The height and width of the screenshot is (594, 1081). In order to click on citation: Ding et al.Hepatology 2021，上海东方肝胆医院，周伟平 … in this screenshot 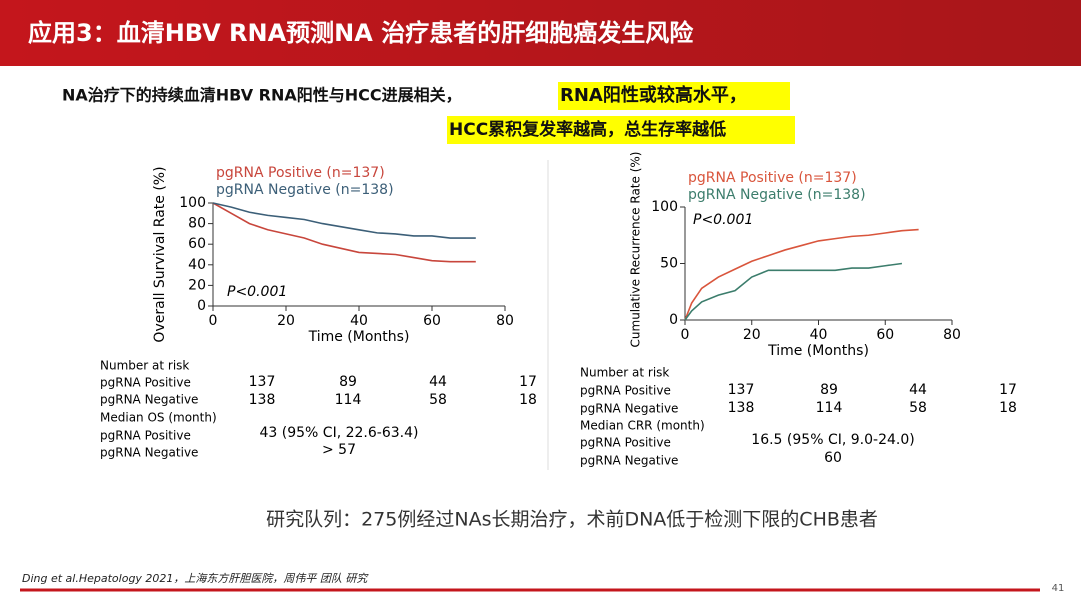, I will do `click(195, 578)`.